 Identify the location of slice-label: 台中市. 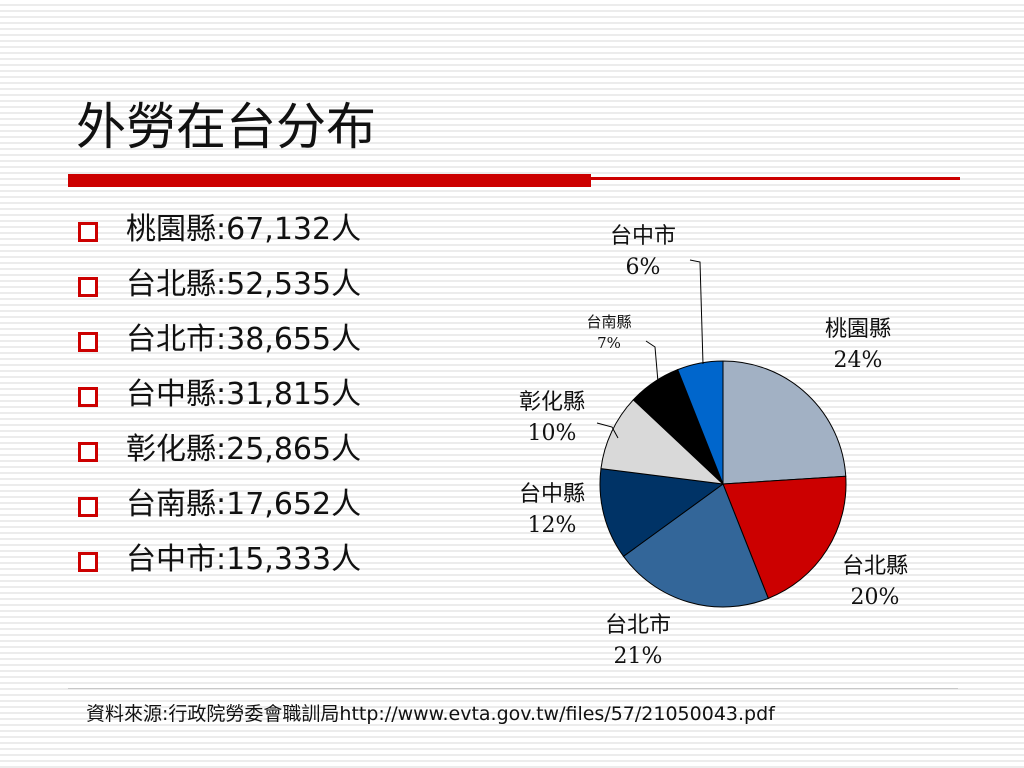
(643, 236).